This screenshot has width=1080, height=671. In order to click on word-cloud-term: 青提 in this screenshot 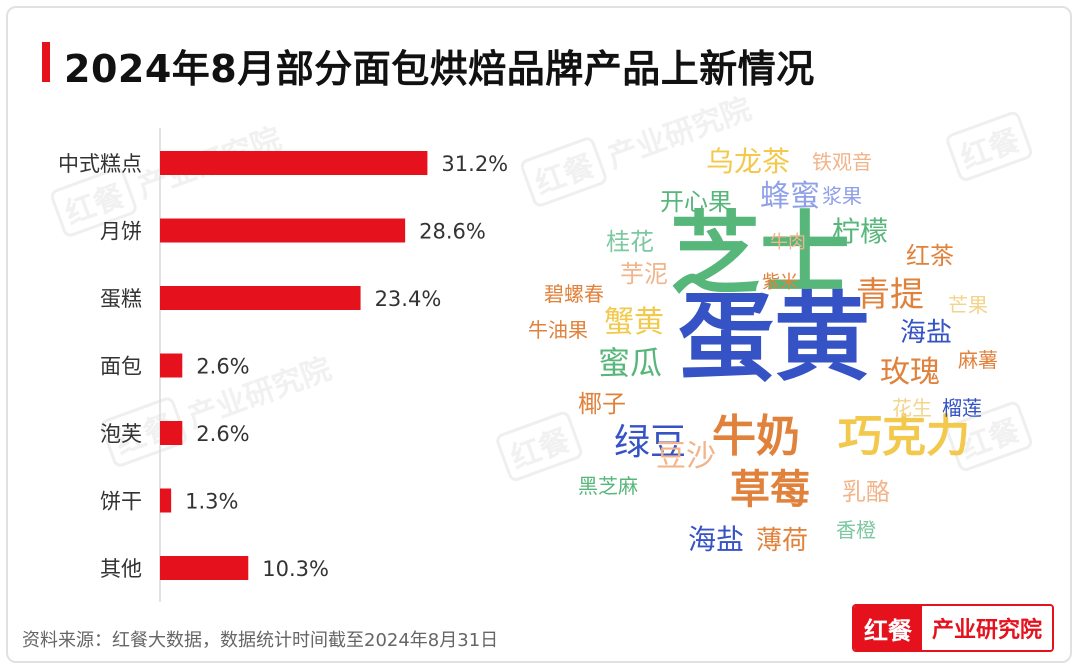, I will do `click(890, 295)`.